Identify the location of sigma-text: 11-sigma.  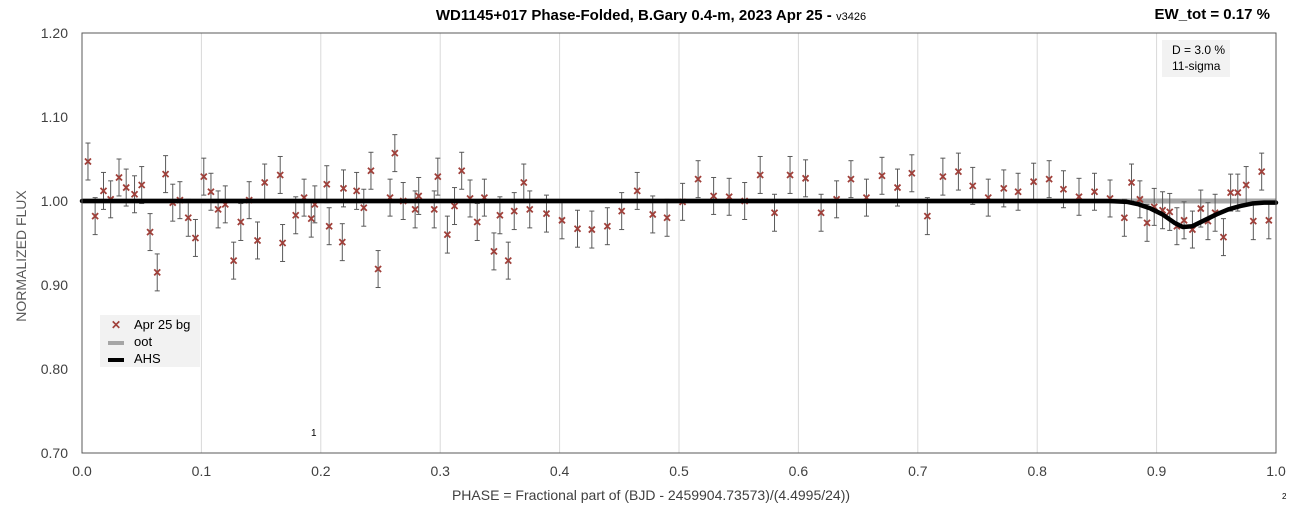
(1196, 66).